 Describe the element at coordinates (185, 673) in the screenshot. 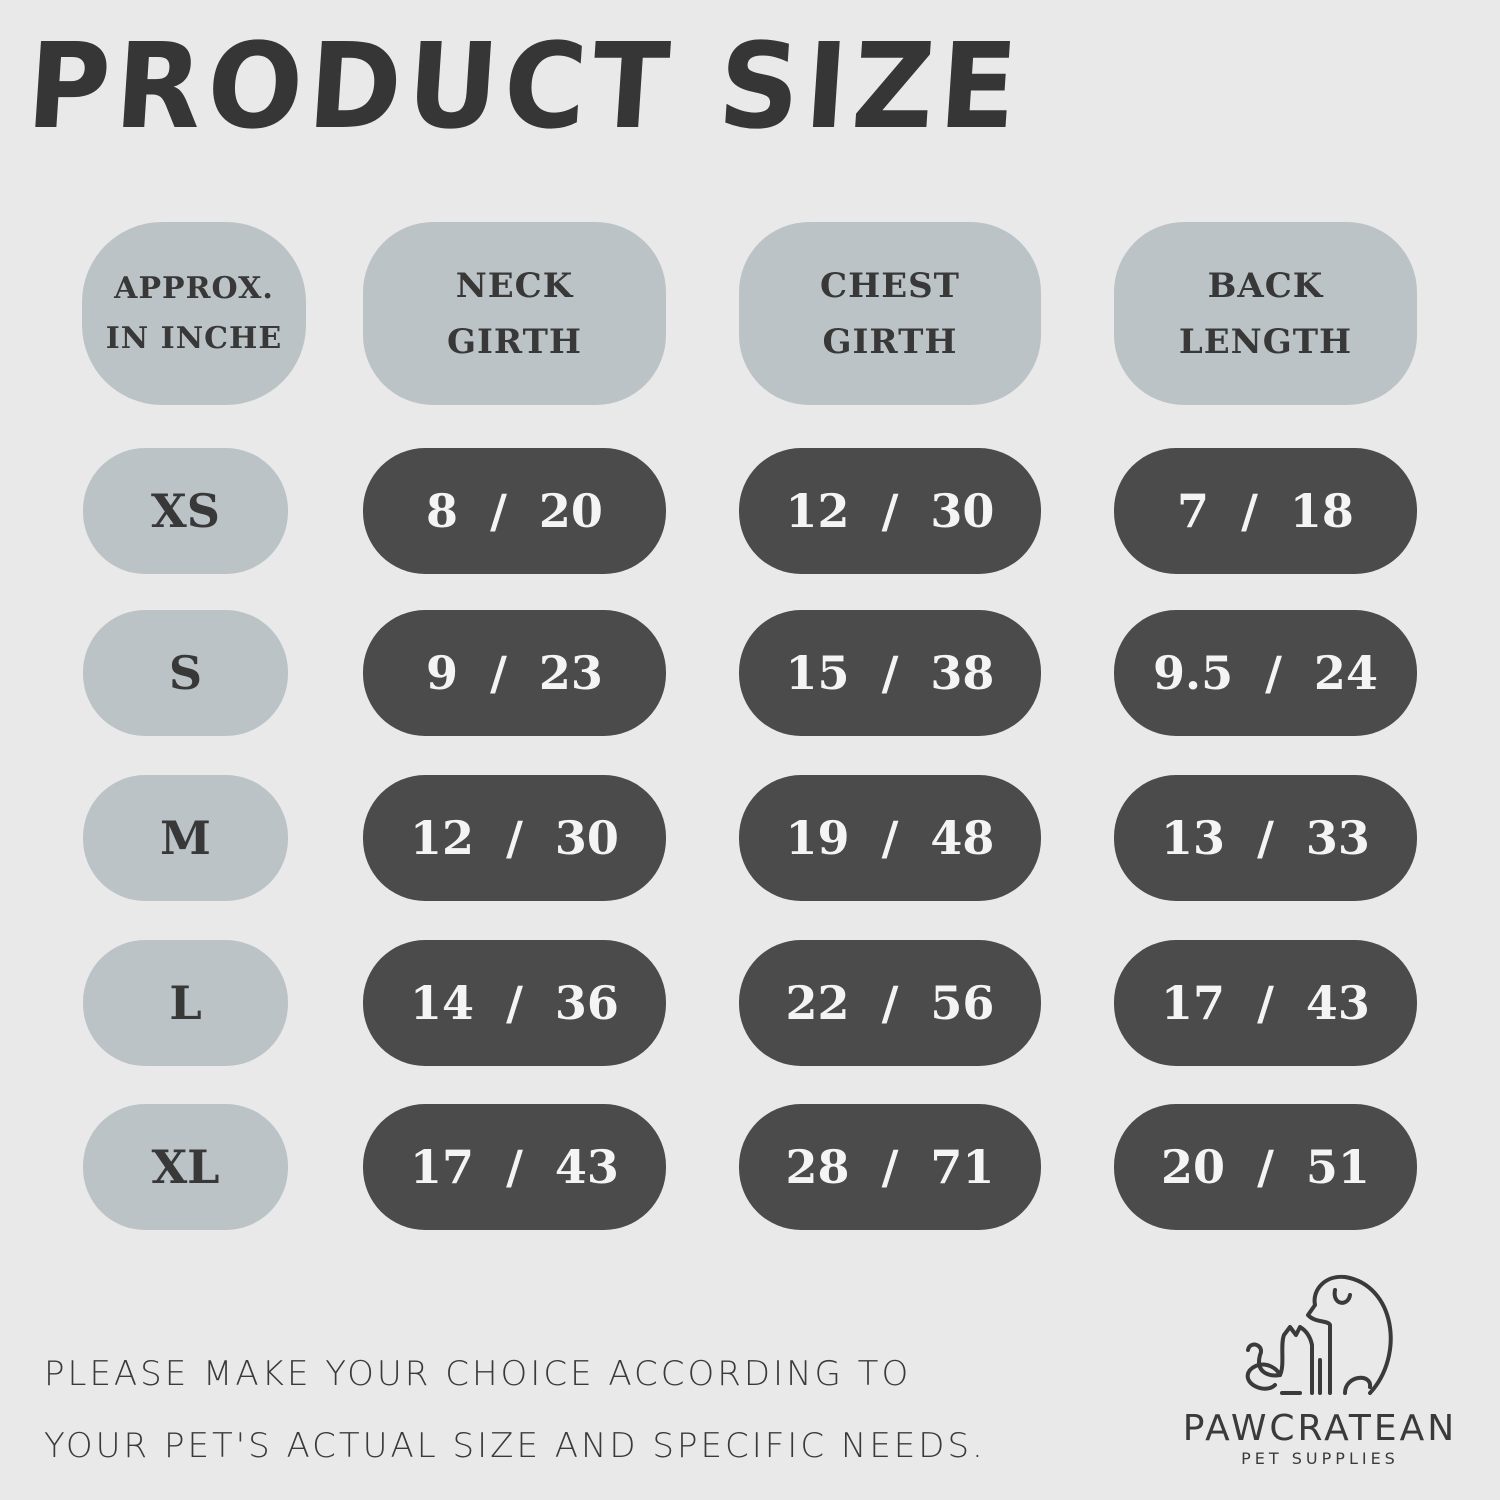

I see `size-label: S` at that location.